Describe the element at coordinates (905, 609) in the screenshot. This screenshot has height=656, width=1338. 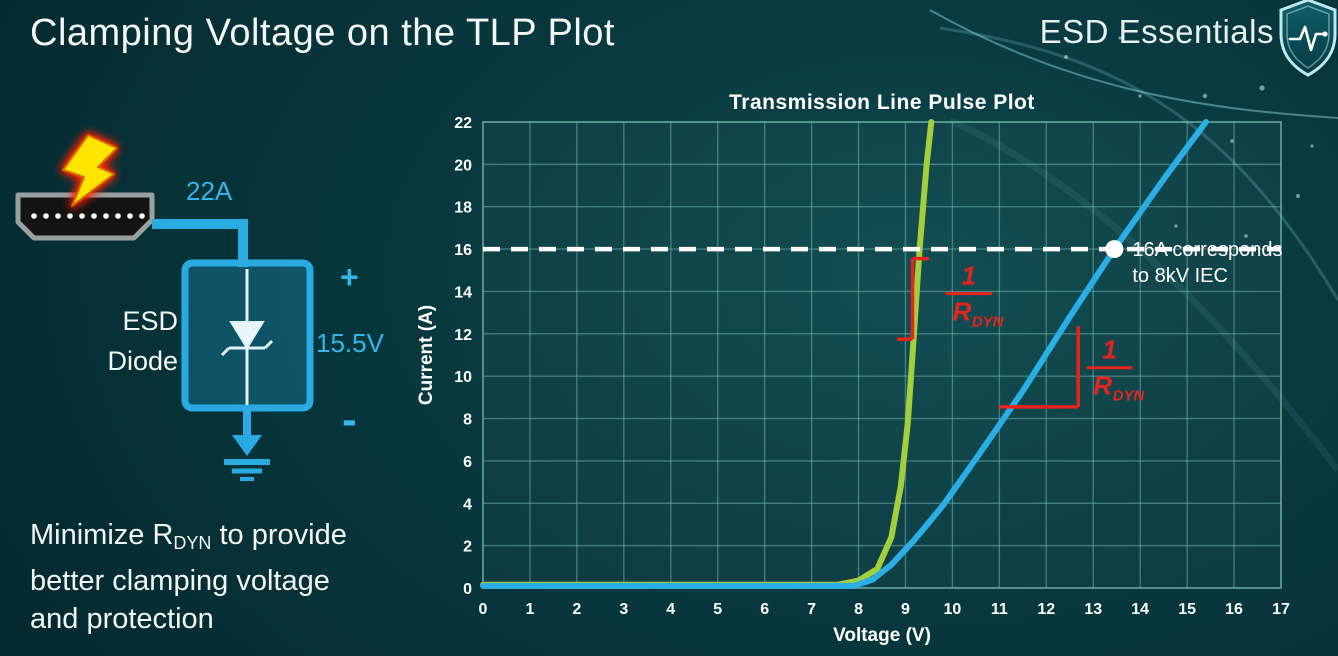
I see `x-tick-label: 9` at that location.